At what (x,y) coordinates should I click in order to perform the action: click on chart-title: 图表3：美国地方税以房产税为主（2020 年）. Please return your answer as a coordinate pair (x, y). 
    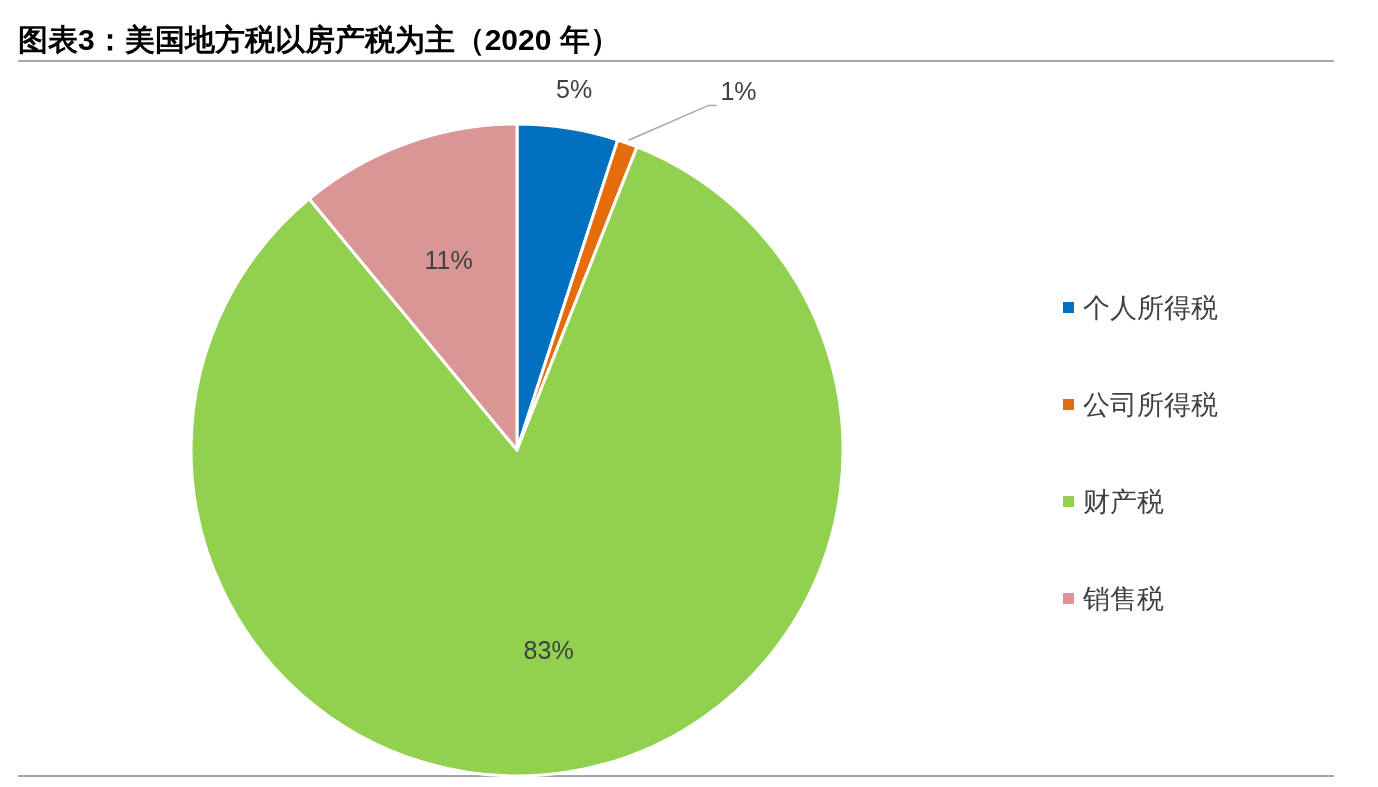
    Looking at the image, I should click on (319, 39).